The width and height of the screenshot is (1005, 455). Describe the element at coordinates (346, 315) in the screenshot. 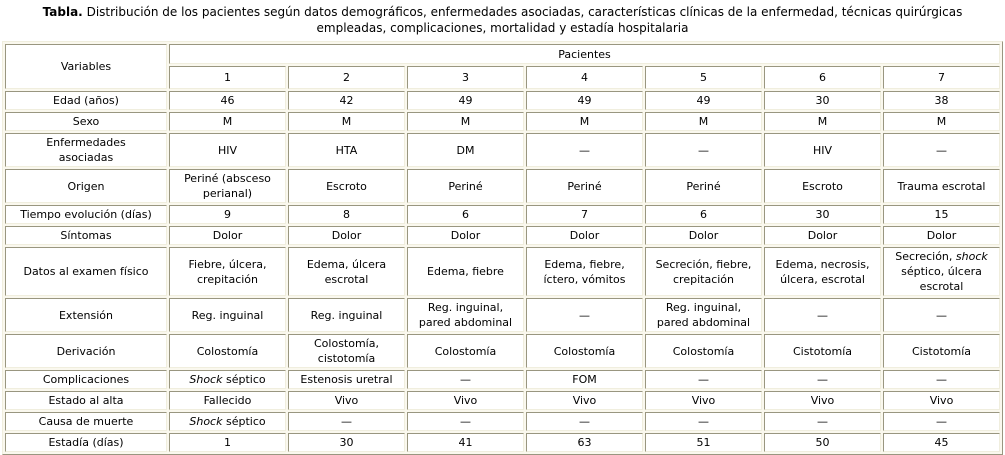

I see `cell-value: Reg. inguinal` at that location.